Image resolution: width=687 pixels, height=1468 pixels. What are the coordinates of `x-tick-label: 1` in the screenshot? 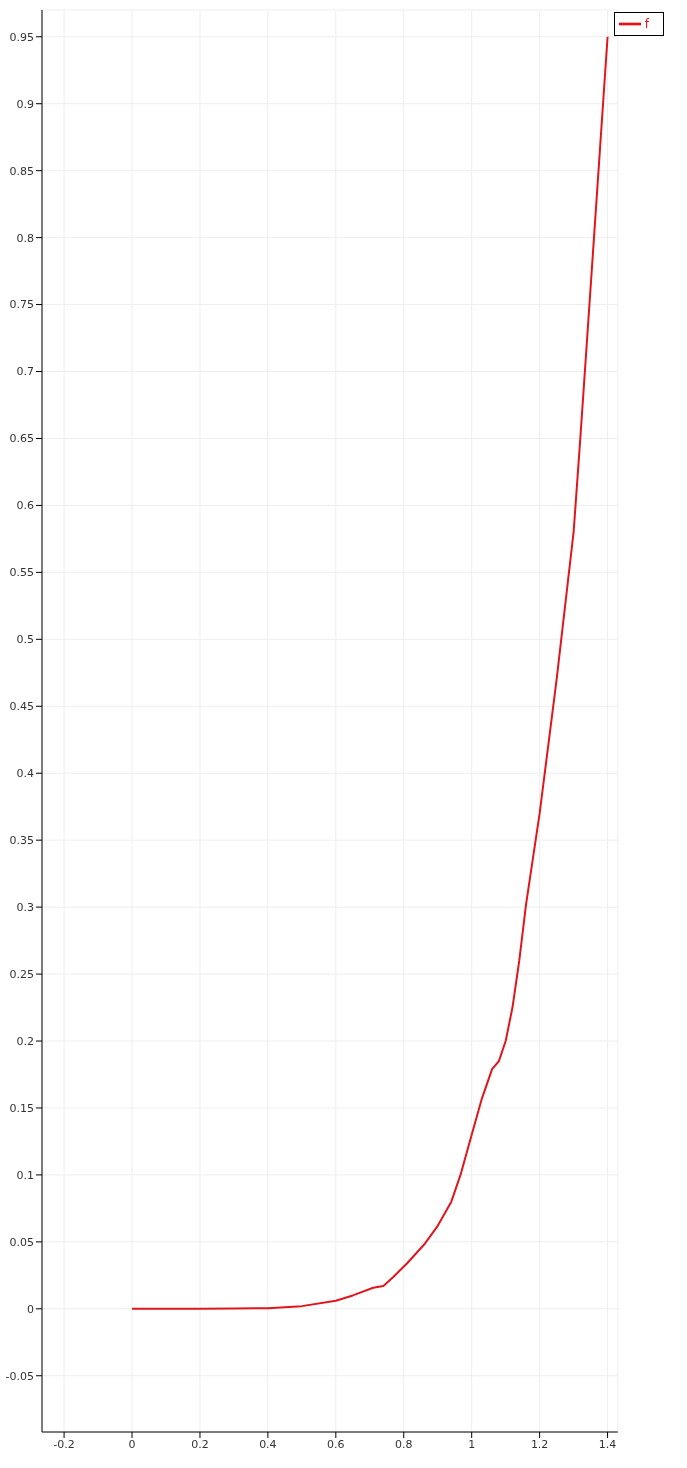 It's located at (472, 1444).